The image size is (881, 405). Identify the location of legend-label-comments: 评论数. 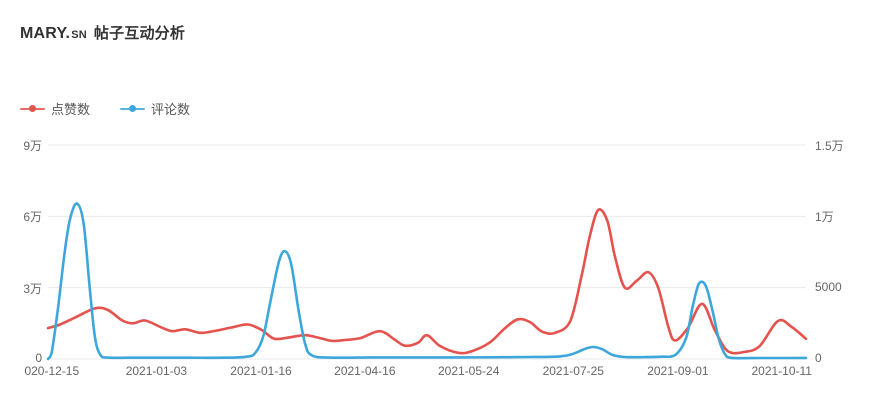
(171, 109).